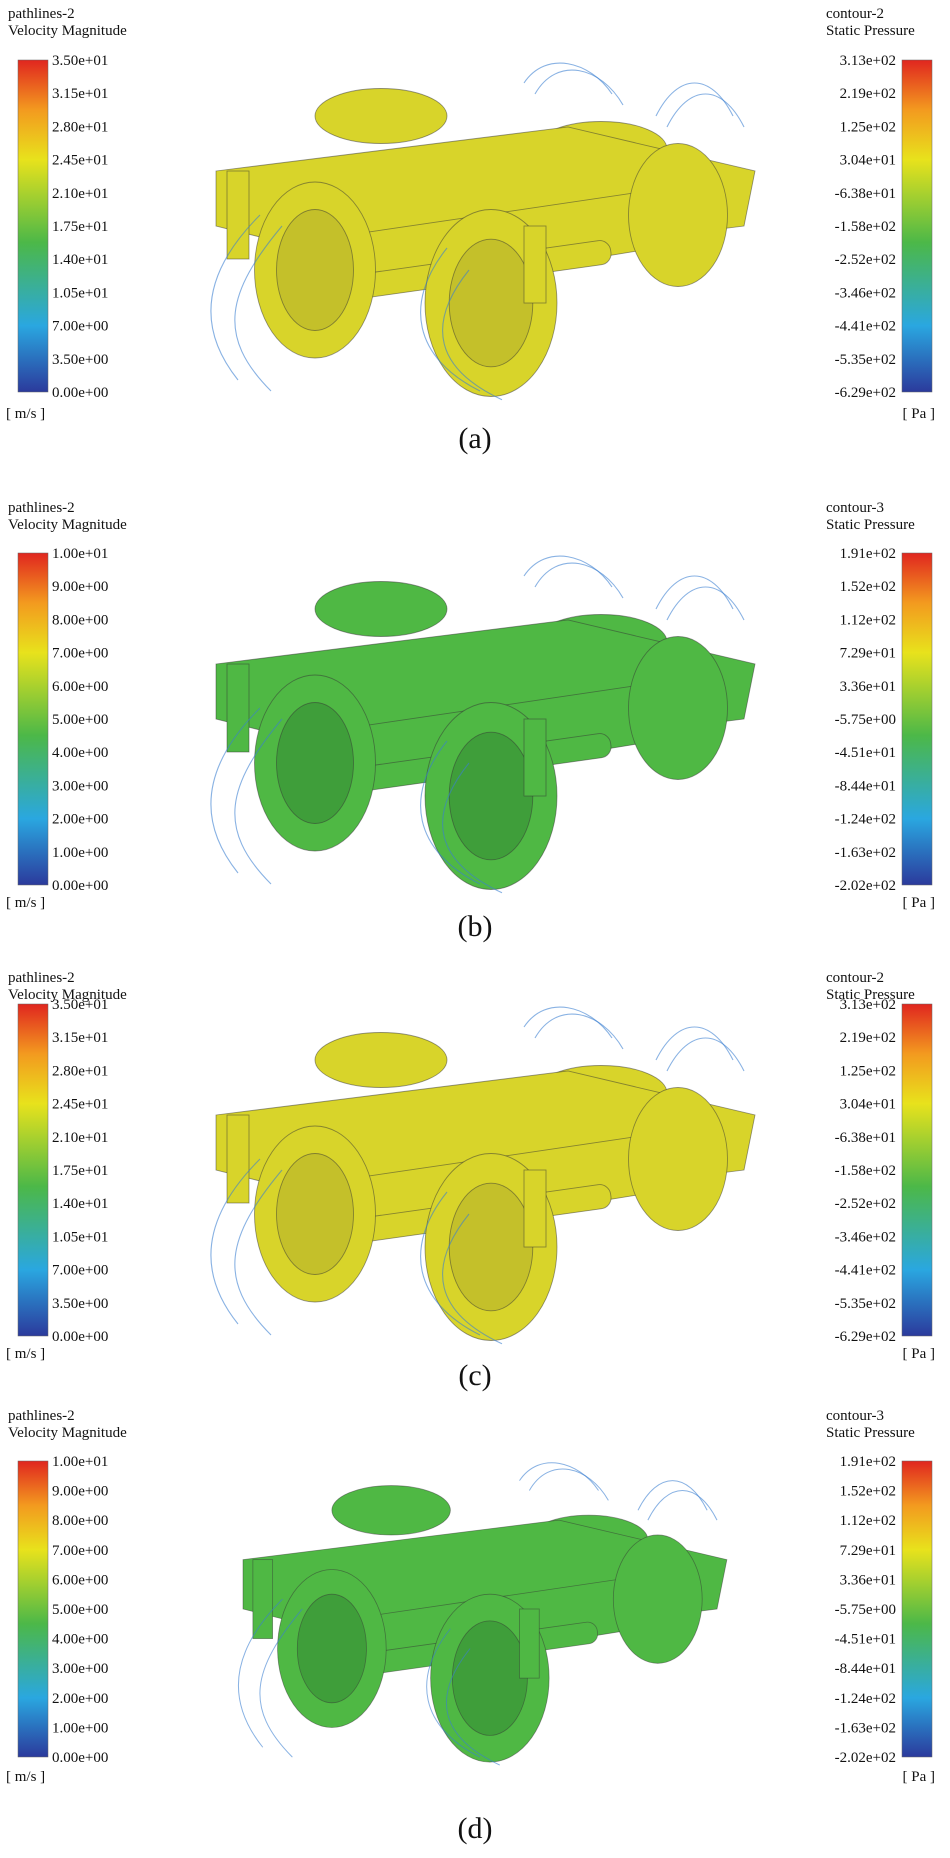  I want to click on panel-caption: (a), so click(474, 438).